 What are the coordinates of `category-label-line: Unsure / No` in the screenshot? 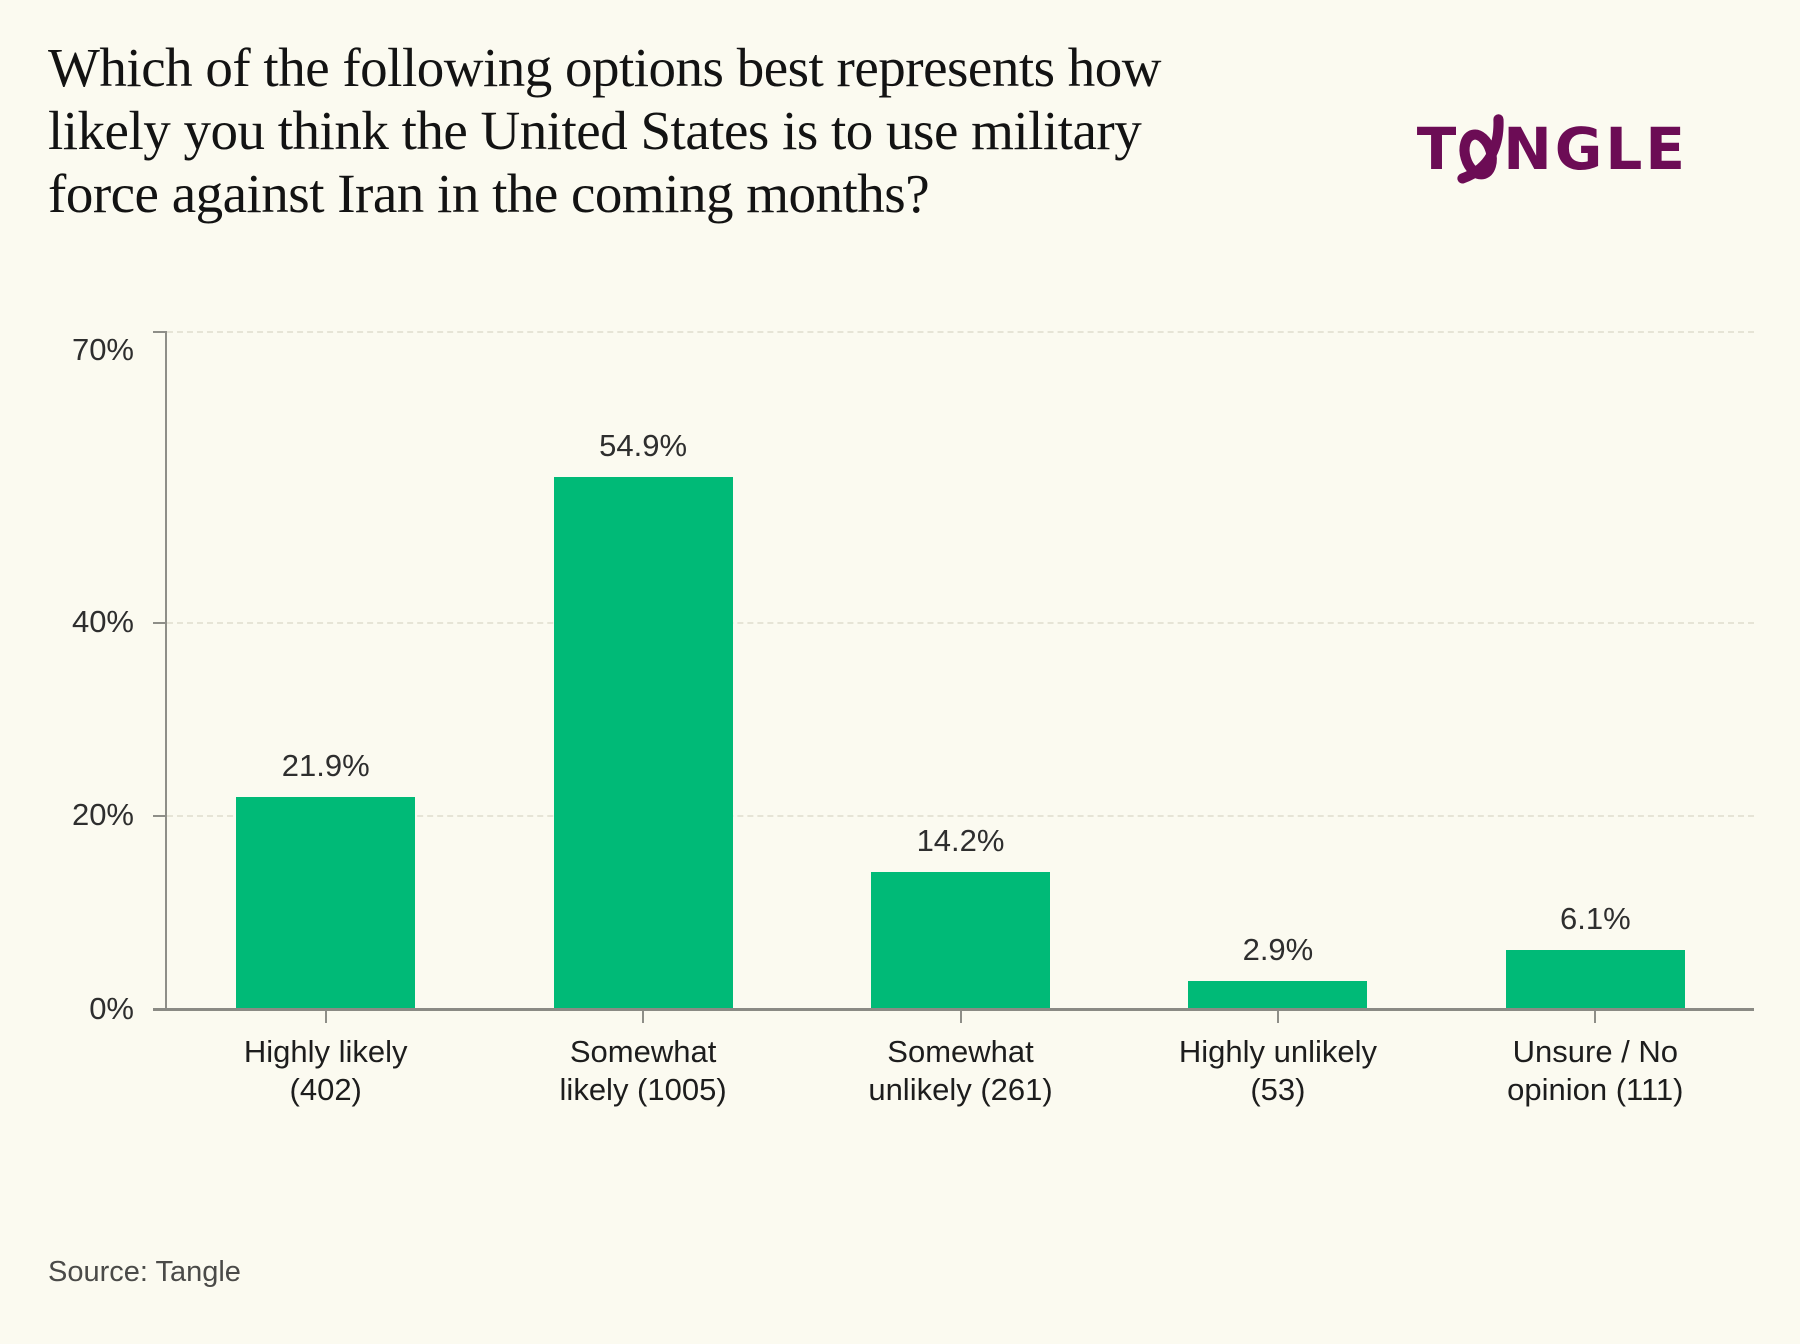 It's located at (1595, 1051).